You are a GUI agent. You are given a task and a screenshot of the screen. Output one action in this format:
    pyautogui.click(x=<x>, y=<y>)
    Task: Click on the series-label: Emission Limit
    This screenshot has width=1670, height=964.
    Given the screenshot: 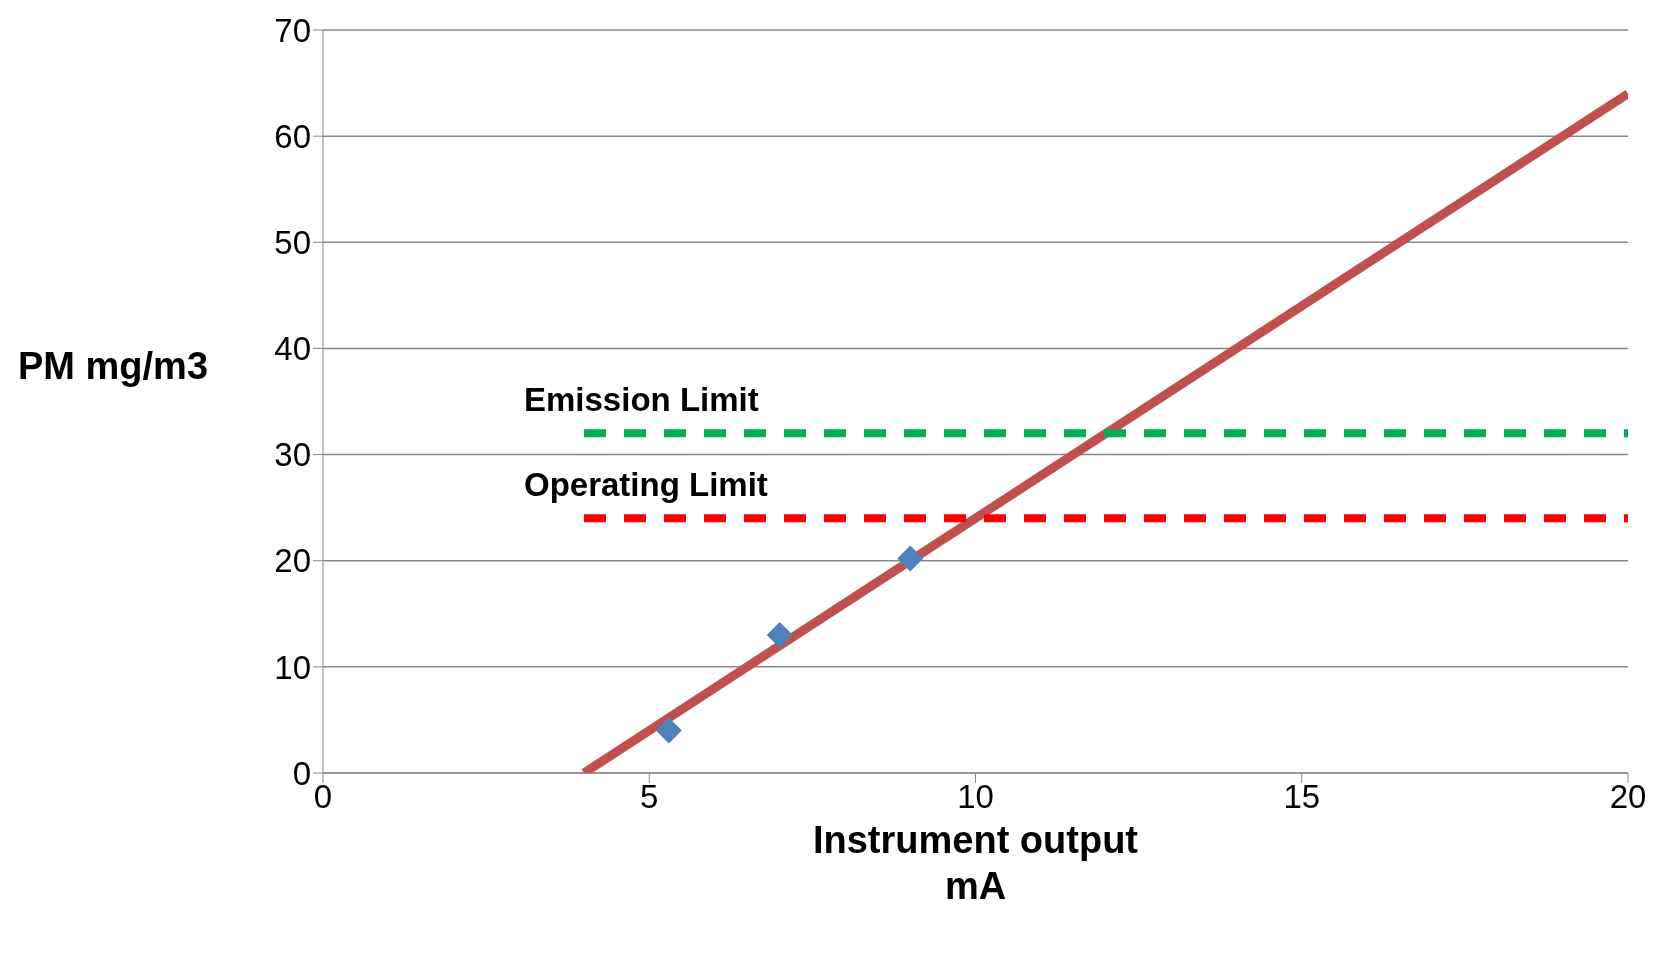 What is the action you would take?
    pyautogui.click(x=641, y=400)
    